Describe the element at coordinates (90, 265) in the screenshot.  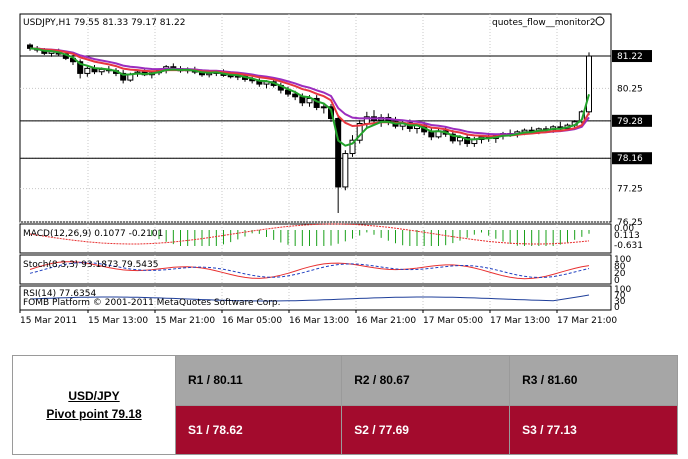
I see `stoch-label: Stoch(8,3,3) 93.1873 79.5435` at that location.